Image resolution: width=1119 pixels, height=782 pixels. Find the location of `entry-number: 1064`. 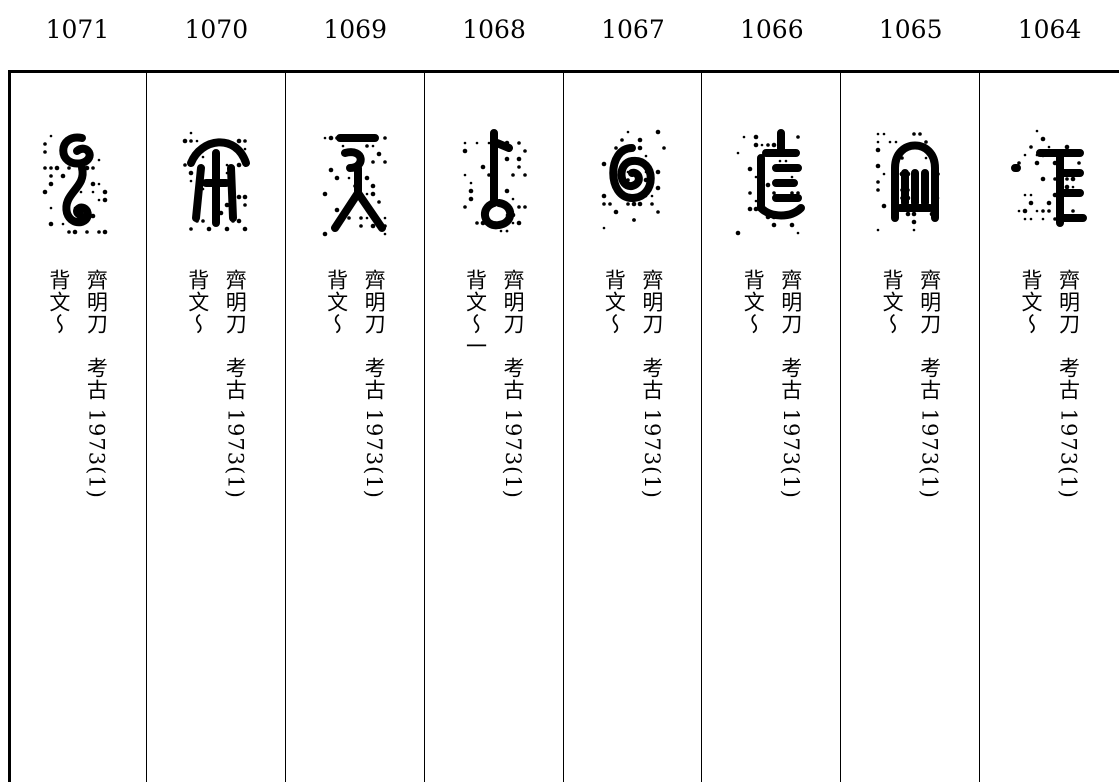

entry-number: 1064 is located at coordinates (1049, 29).